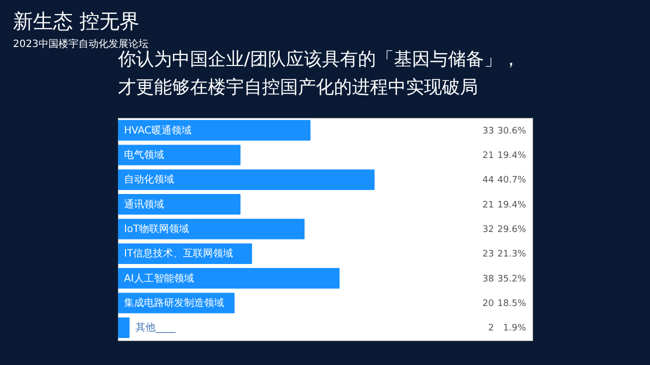  Describe the element at coordinates (514, 329) in the screenshot. I see `text: 1.9%` at that location.